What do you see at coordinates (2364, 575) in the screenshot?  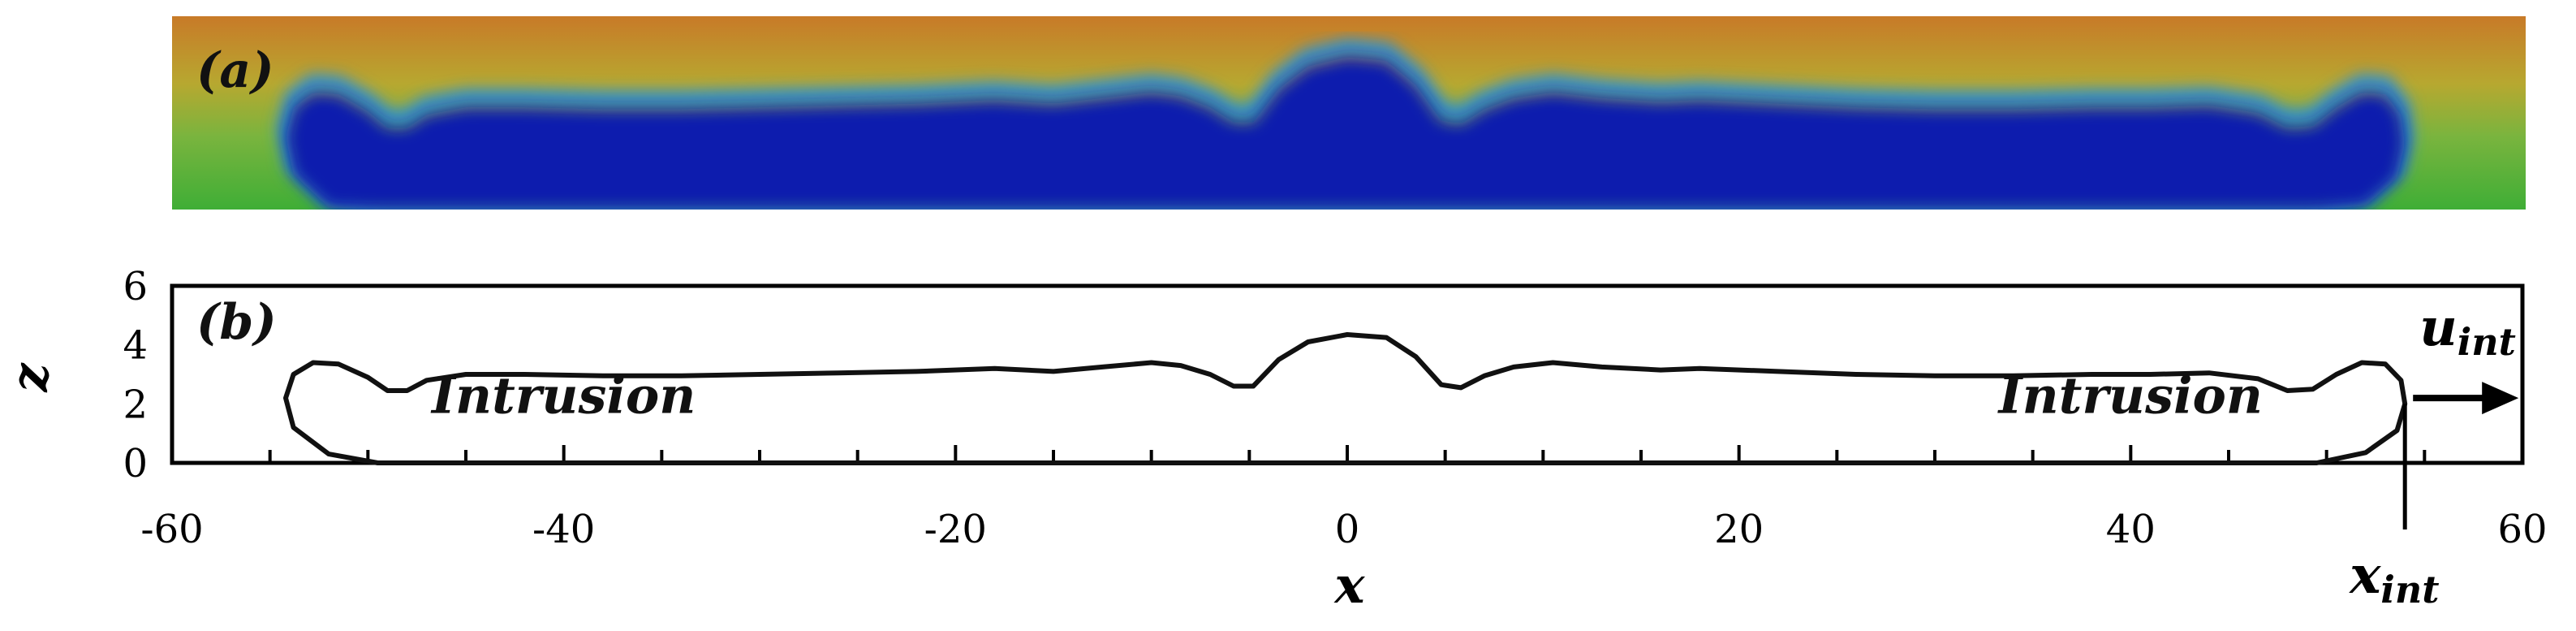 I see `front-position-symbol: x` at bounding box center [2364, 575].